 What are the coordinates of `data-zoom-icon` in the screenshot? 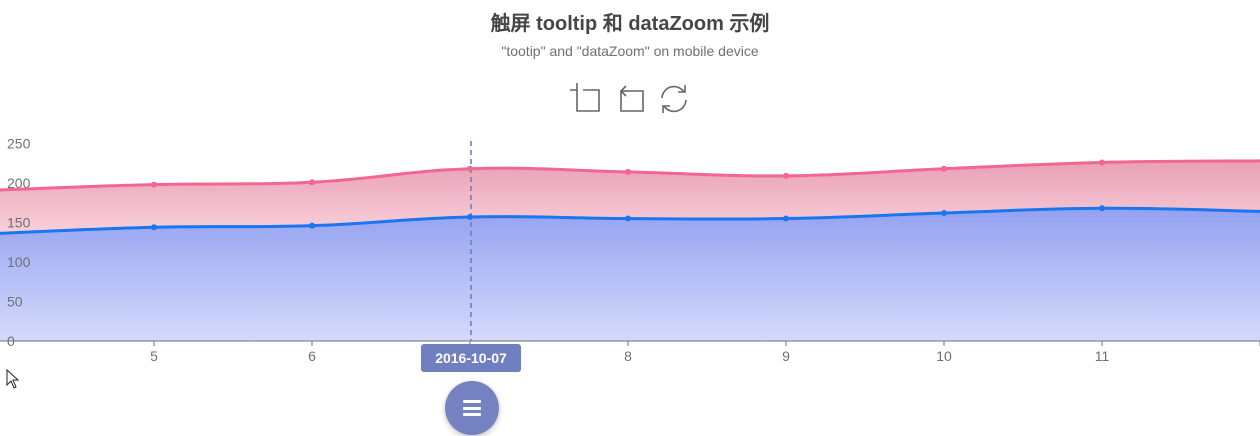 It's located at (585, 97).